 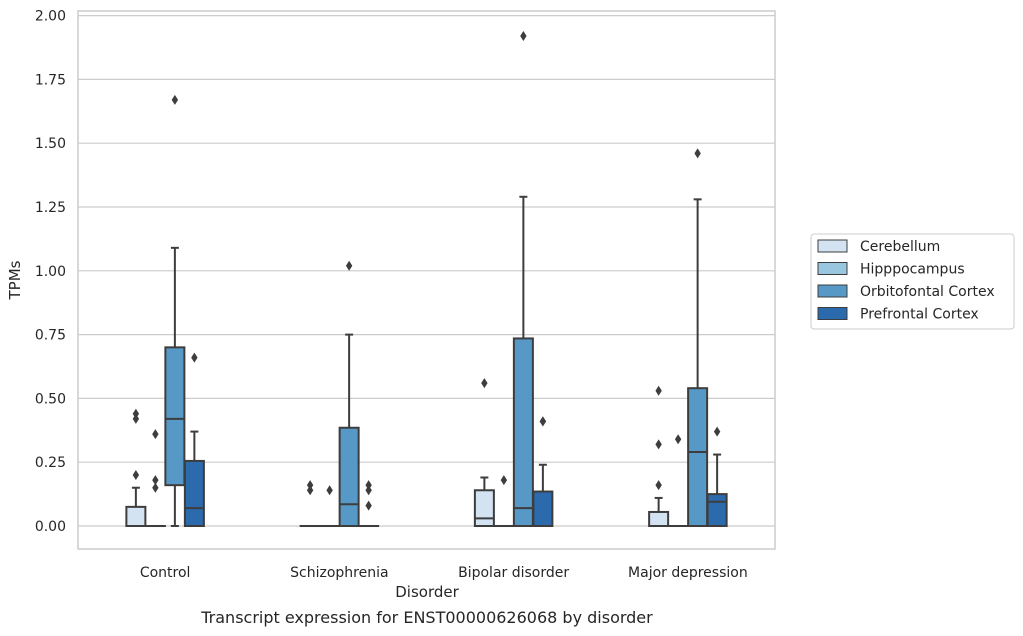 What do you see at coordinates (339, 573) in the screenshot?
I see `x-tick-label: Schizophrenia` at bounding box center [339, 573].